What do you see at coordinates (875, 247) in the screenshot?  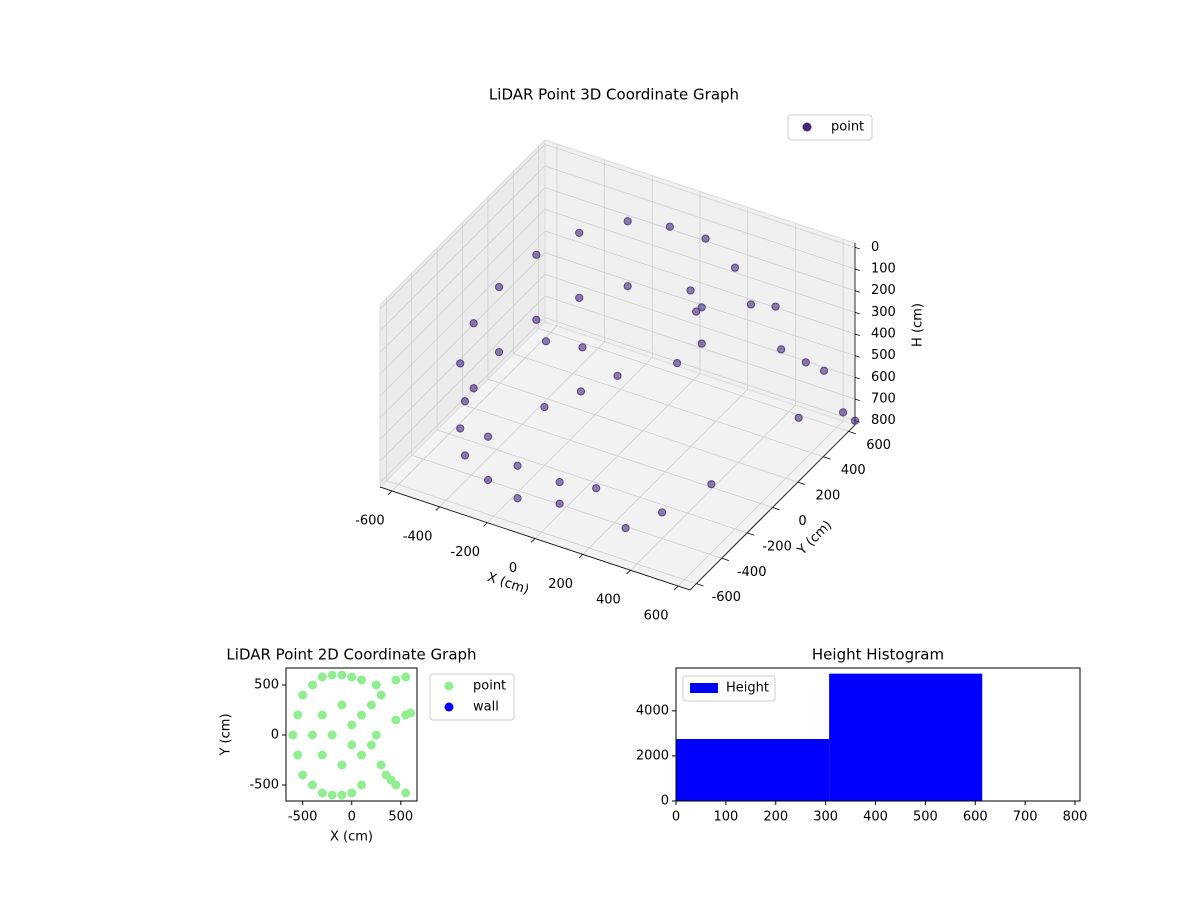 I see `z-tick-label: 0` at bounding box center [875, 247].